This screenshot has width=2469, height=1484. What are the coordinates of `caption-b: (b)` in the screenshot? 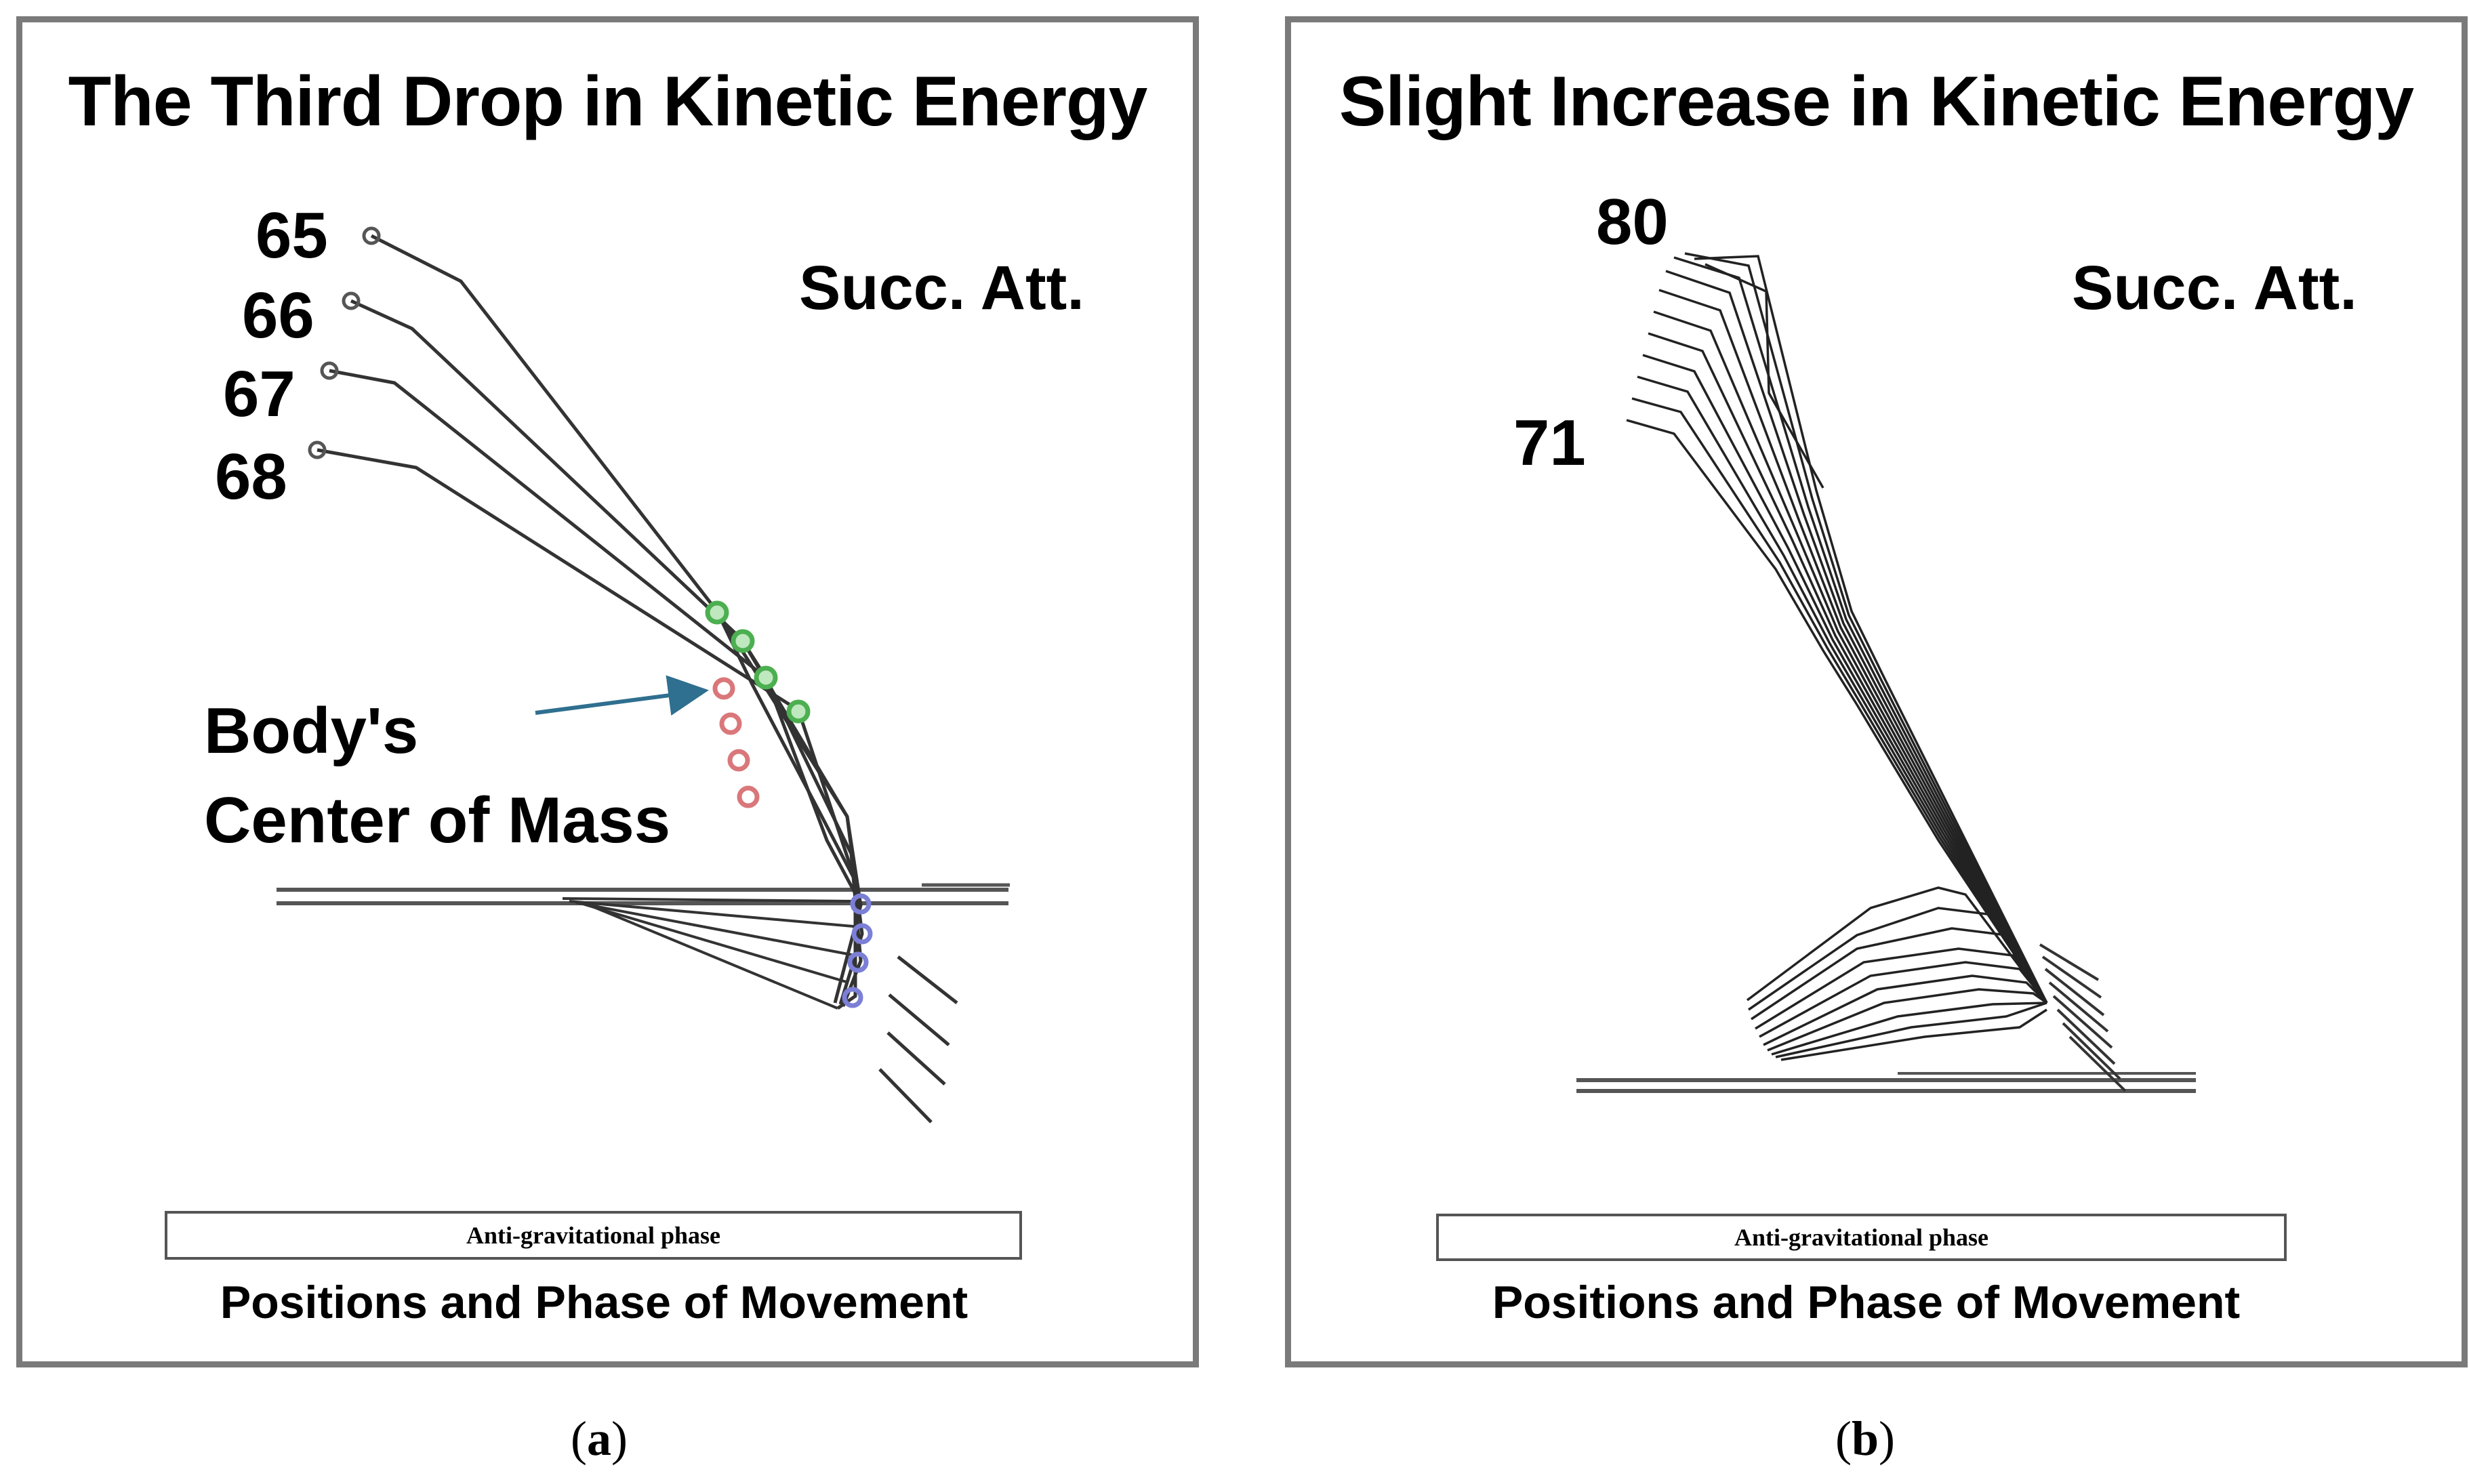 It's located at (1865, 1438).